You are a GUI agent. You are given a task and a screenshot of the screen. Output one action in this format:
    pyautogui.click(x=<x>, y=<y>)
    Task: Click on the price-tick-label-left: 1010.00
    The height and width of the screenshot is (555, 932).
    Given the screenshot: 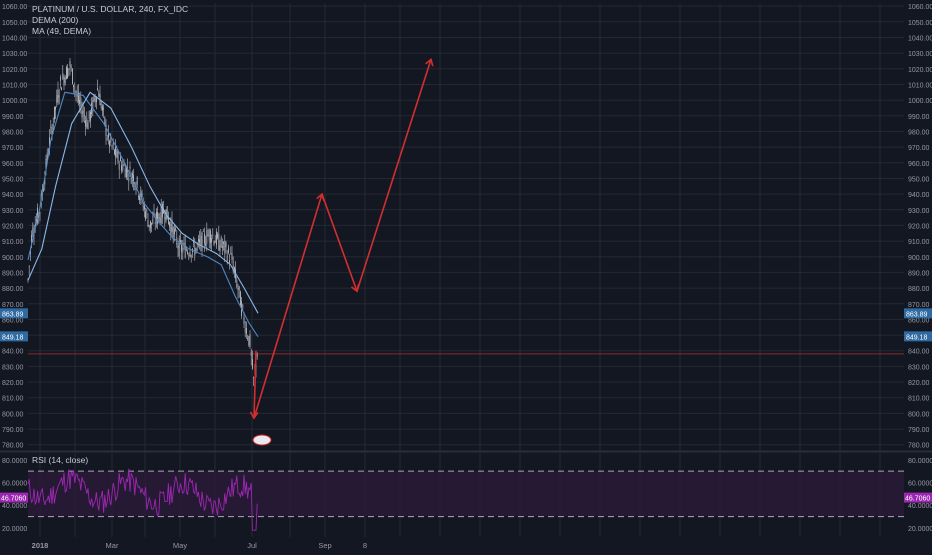 What is the action you would take?
    pyautogui.click(x=14, y=85)
    